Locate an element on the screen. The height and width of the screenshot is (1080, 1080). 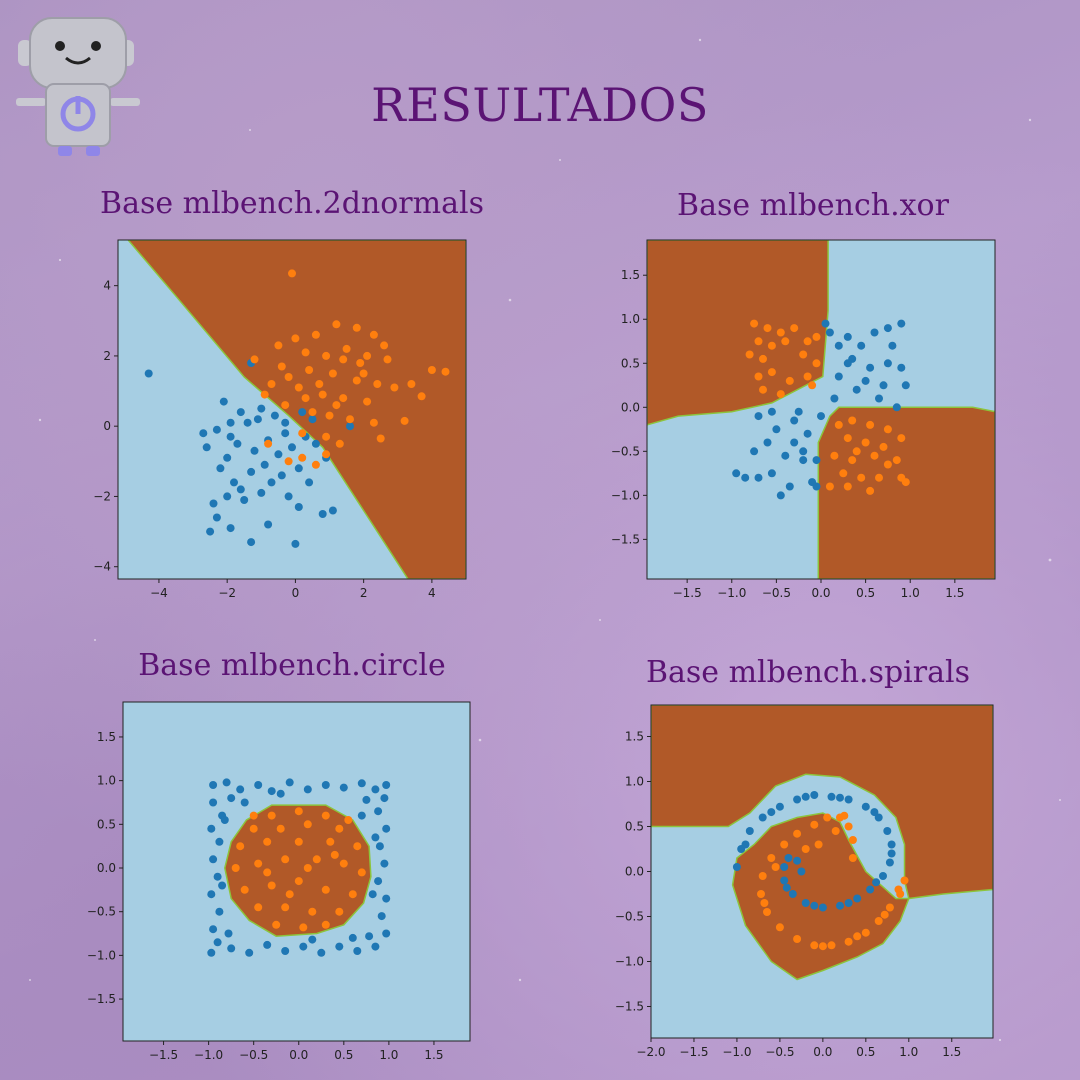
chart-2dnormals: −4 −2 0 2 4 −4 −2 0 2 4 is located at coordinates (280, 419).